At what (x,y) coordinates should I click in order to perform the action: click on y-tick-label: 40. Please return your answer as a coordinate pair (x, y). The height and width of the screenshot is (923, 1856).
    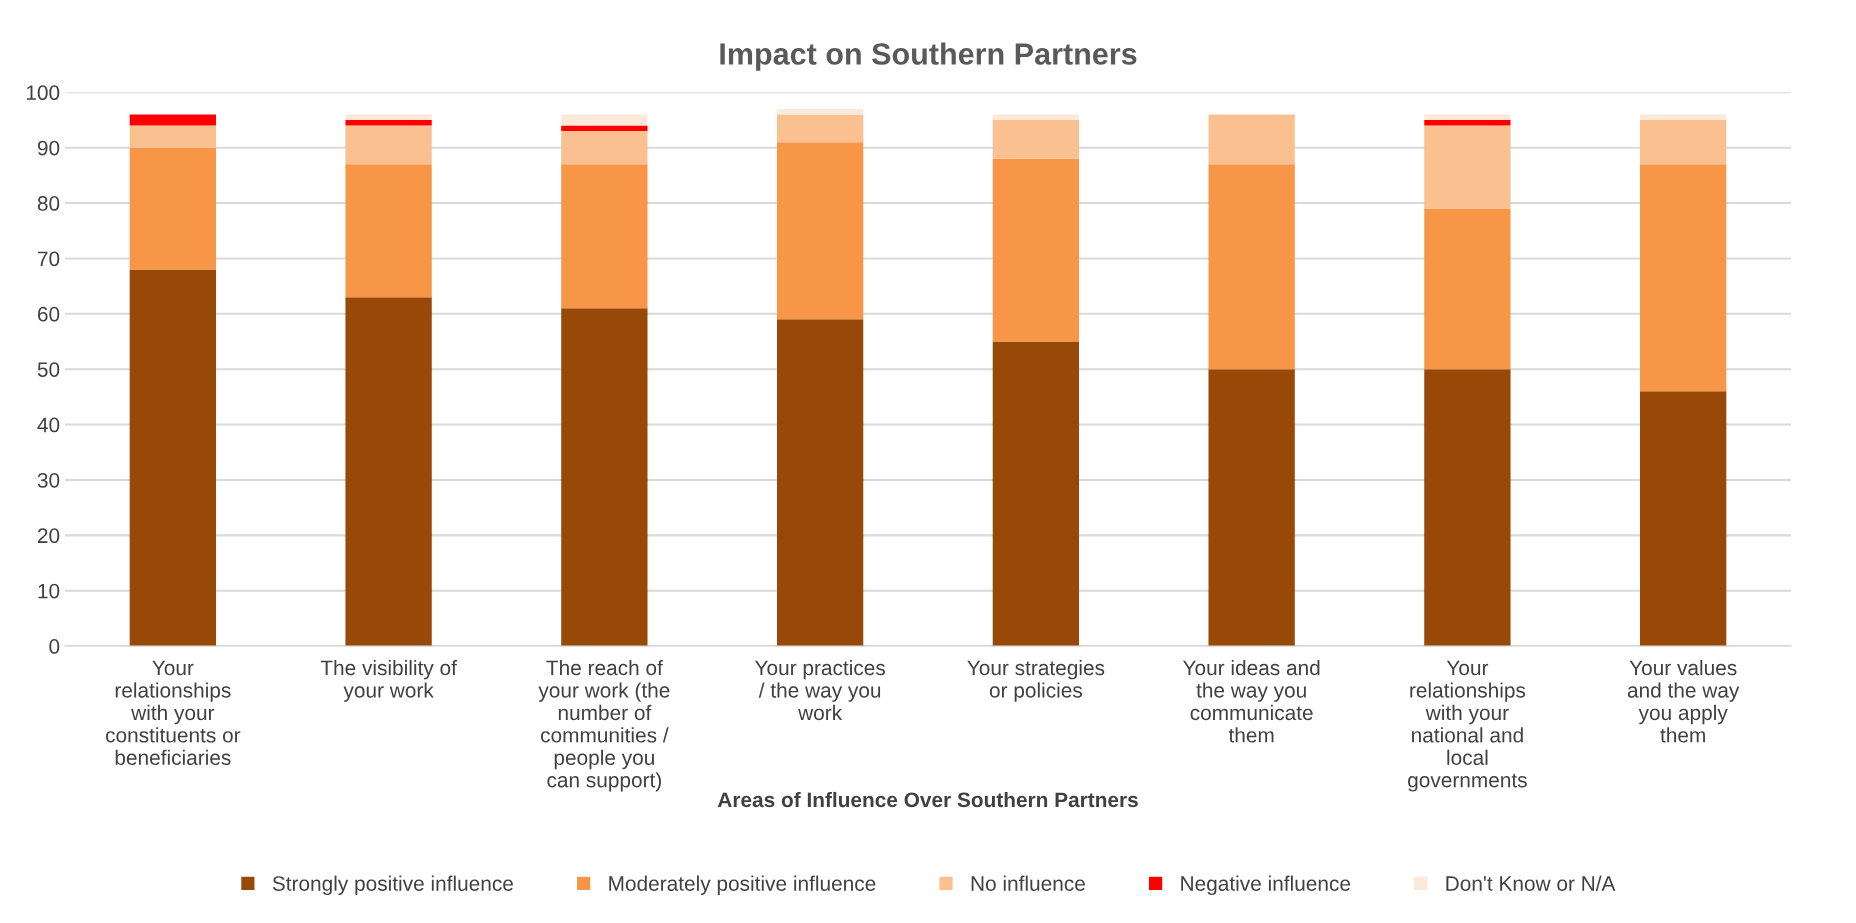
    Looking at the image, I should click on (48, 425).